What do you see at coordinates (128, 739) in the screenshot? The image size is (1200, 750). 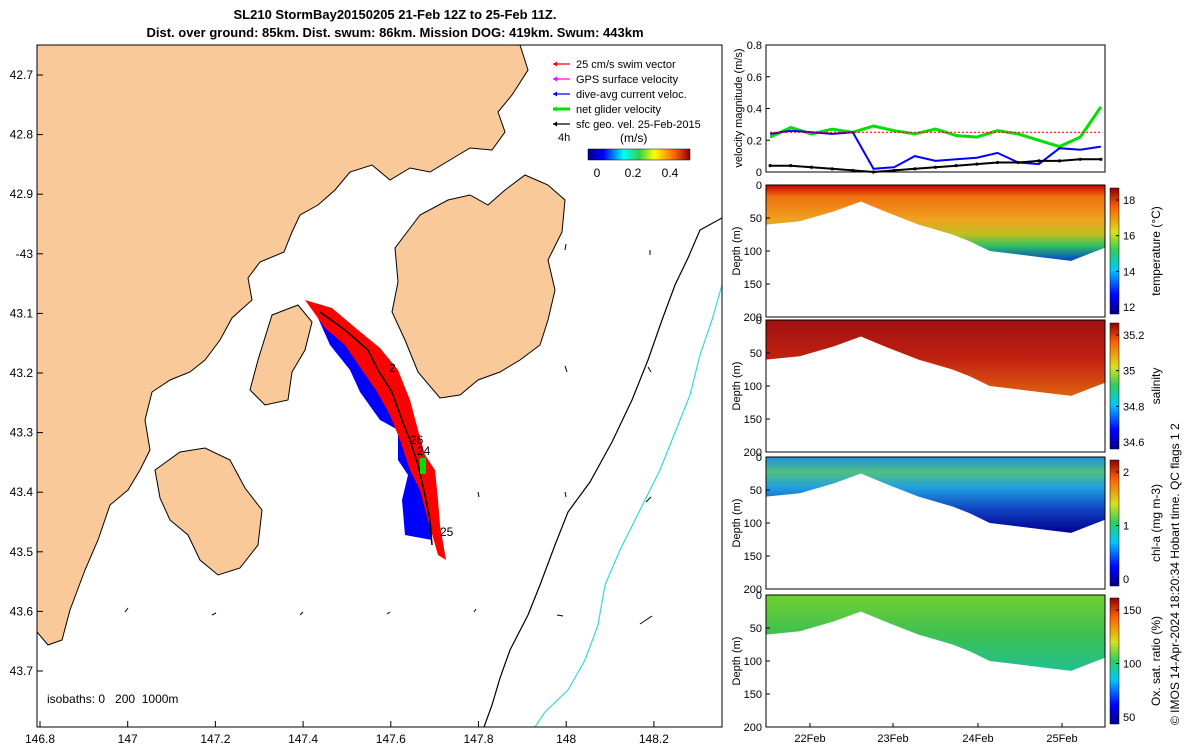 I see `lon-tick-label: 147` at bounding box center [128, 739].